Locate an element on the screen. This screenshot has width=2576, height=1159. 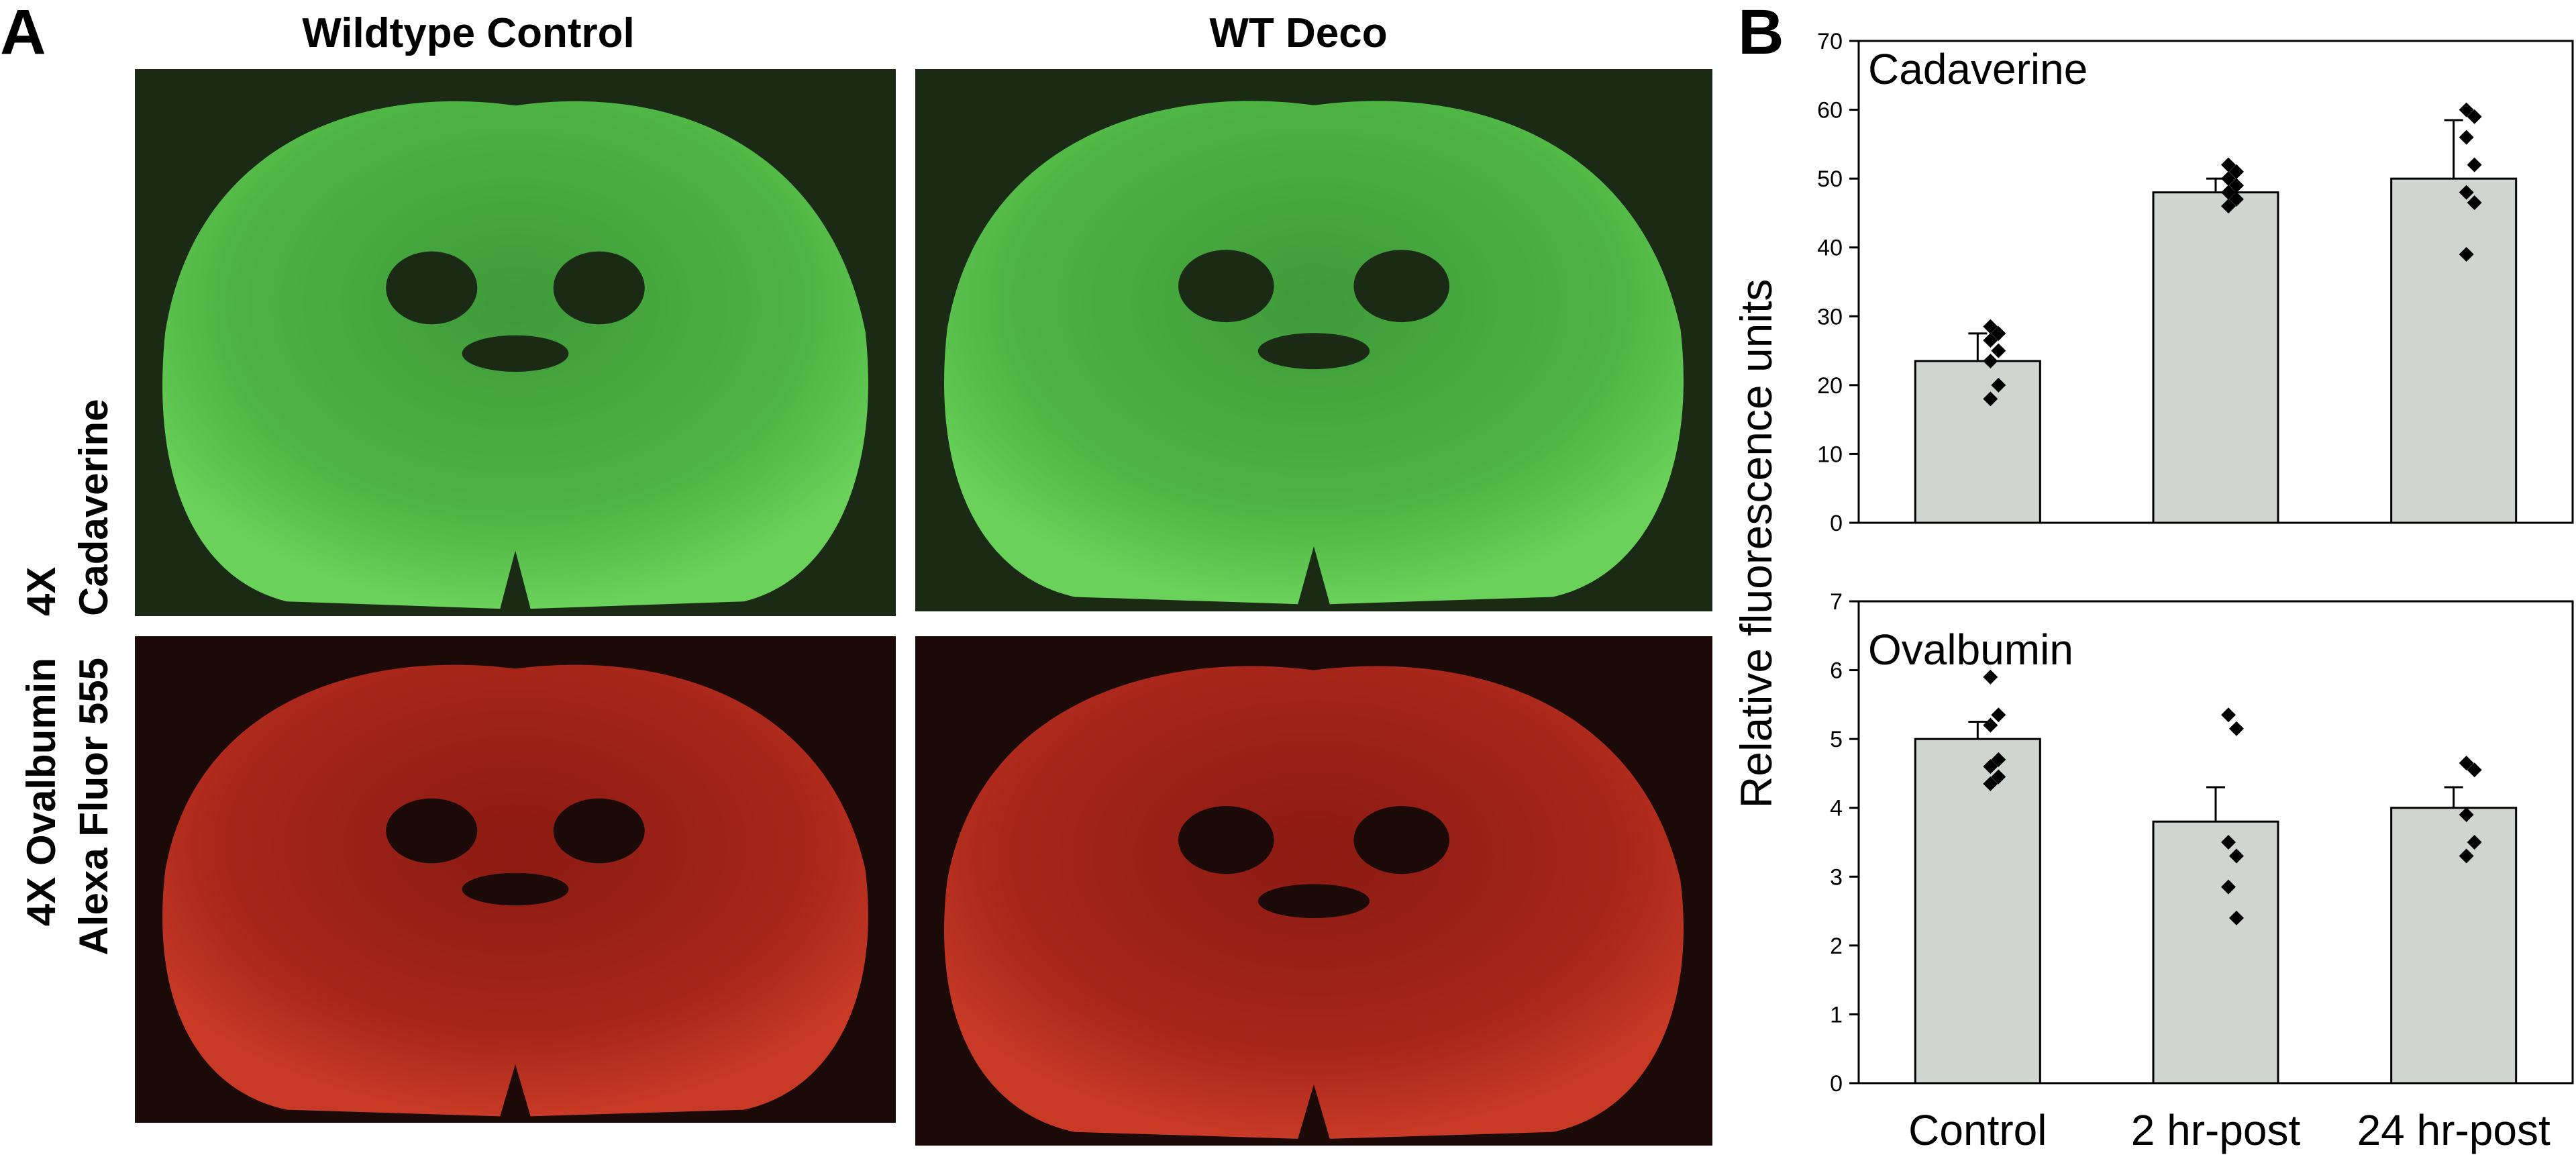
panel-label: A is located at coordinates (23, 34).